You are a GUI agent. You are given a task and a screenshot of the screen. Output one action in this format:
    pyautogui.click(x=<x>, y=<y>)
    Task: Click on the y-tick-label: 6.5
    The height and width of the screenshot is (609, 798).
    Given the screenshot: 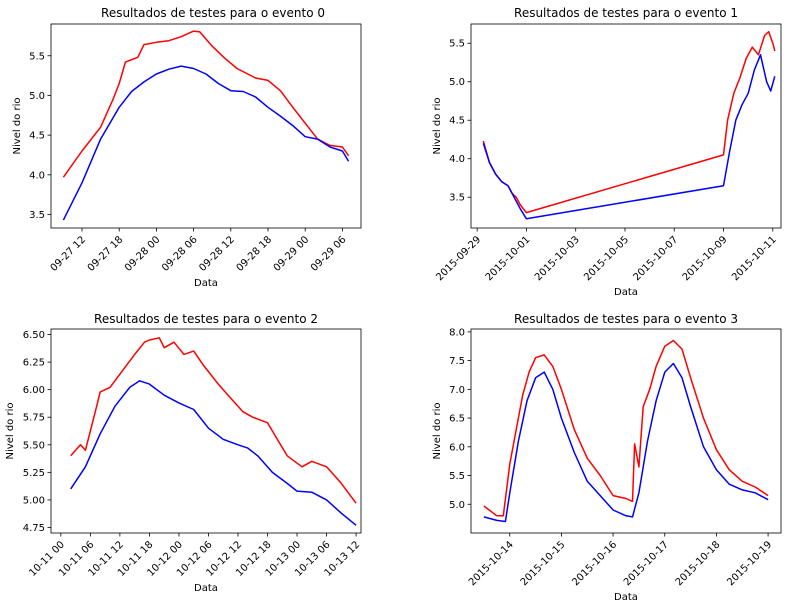 What is the action you would take?
    pyautogui.click(x=457, y=419)
    